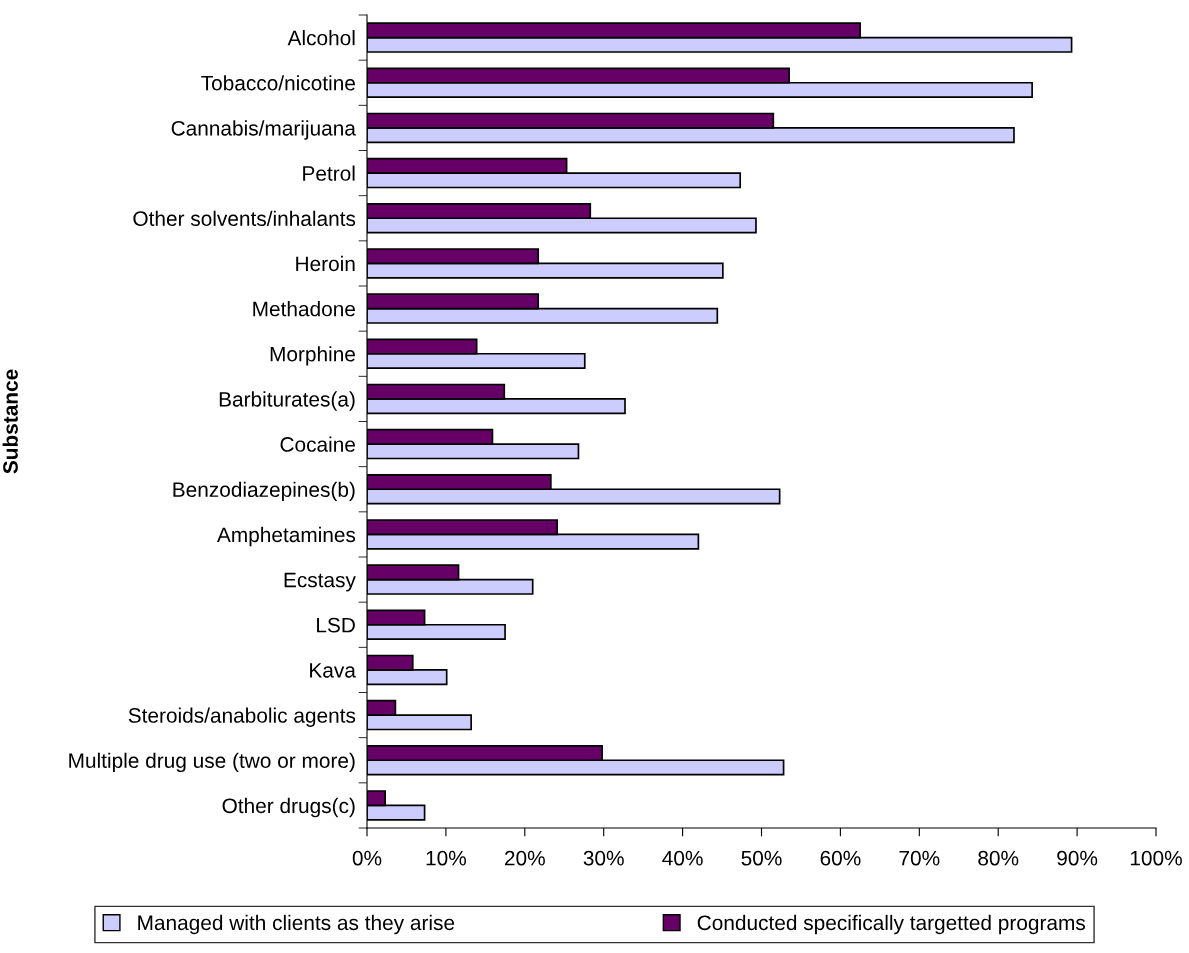  What do you see at coordinates (891, 924) in the screenshot?
I see `legend-label: Conducted specifically targetted programs` at bounding box center [891, 924].